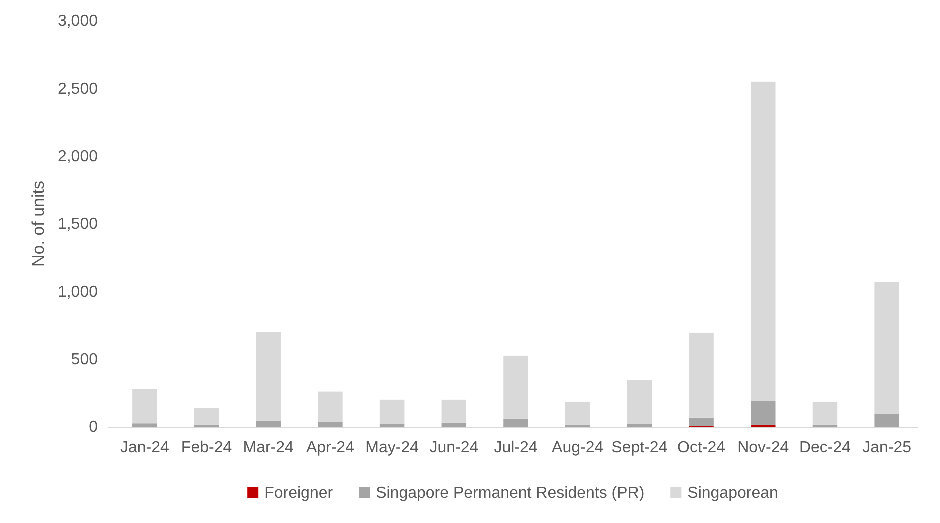 The width and height of the screenshot is (940, 523). What do you see at coordinates (510, 493) in the screenshot?
I see `legend-label: Singapore Permanent Residents (PR)` at bounding box center [510, 493].